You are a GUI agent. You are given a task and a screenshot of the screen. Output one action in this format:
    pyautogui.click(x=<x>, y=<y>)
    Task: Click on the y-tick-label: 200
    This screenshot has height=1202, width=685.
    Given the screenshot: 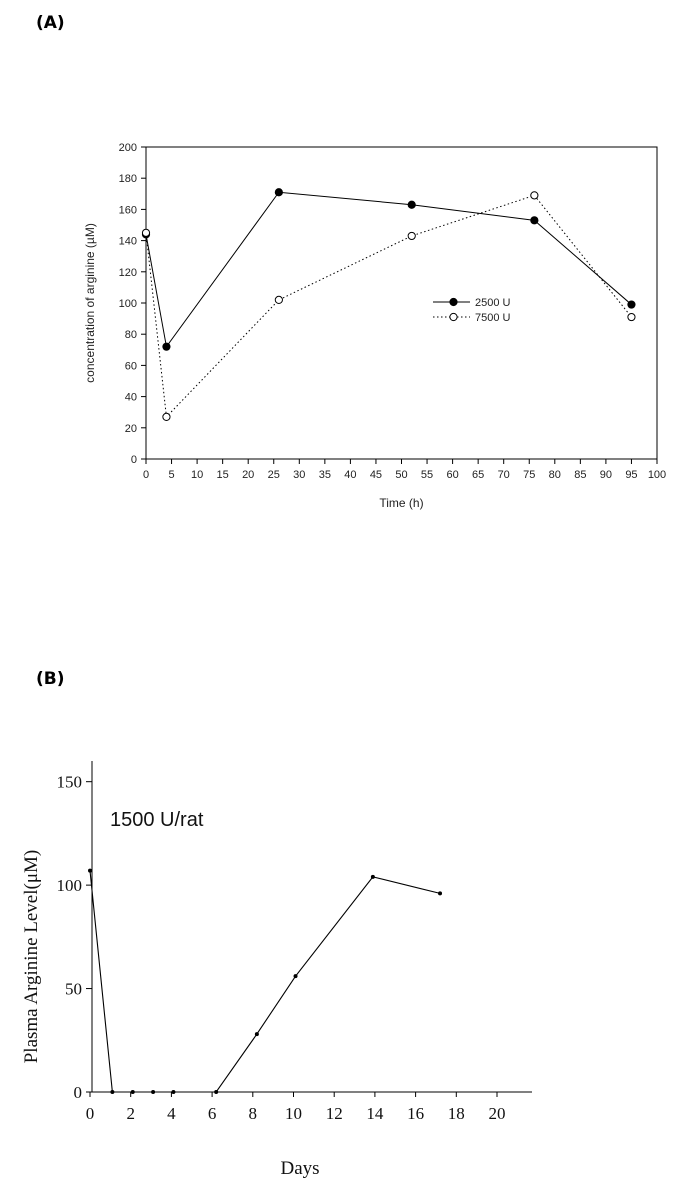 What is the action you would take?
    pyautogui.click(x=128, y=148)
    